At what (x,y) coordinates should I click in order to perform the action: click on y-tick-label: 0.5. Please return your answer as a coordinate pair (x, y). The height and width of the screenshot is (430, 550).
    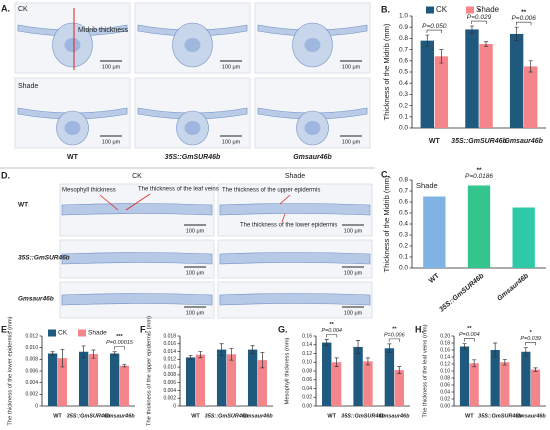
    Looking at the image, I should click on (403, 213).